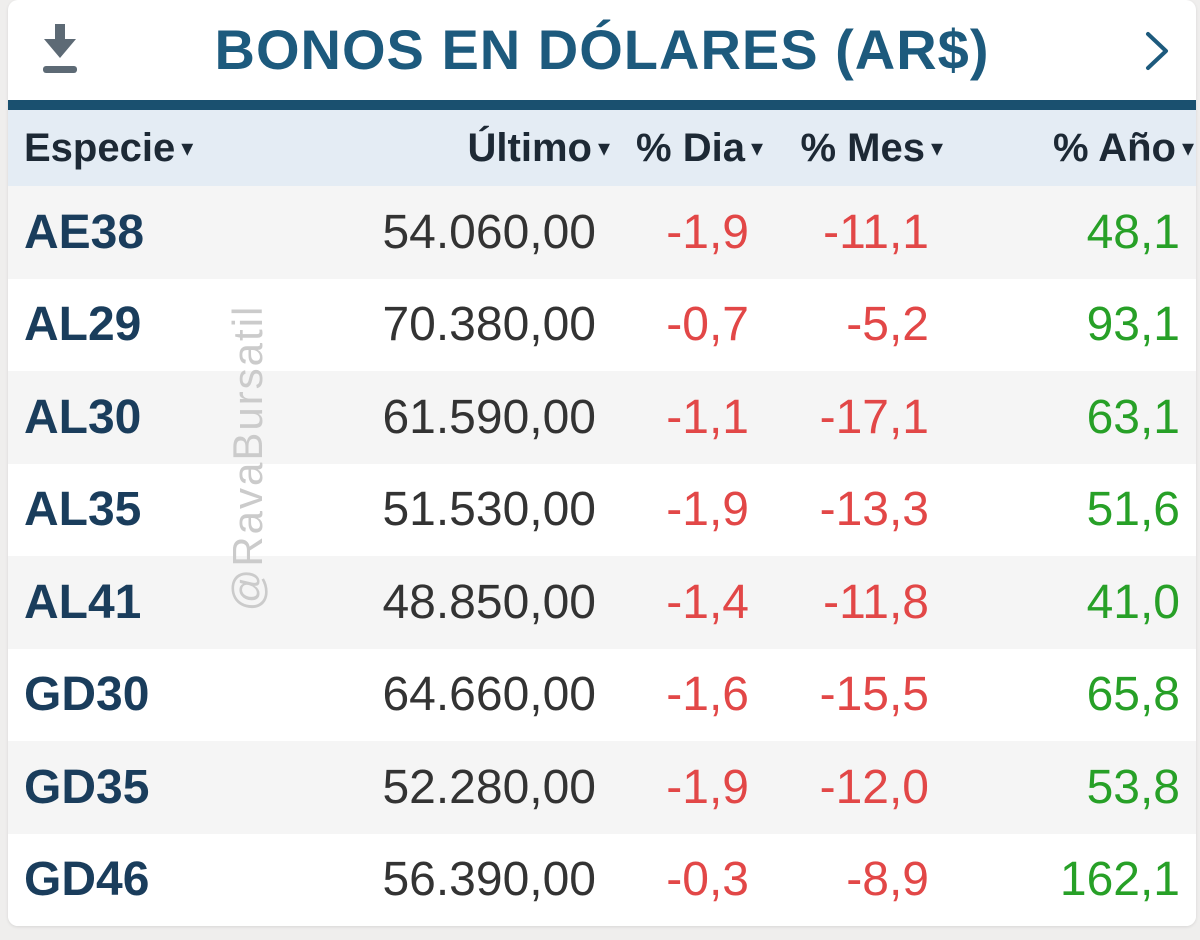  I want to click on dia-cell: -1,4, so click(707, 602).